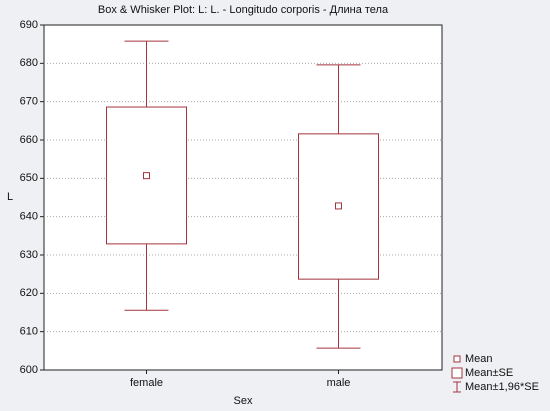  What do you see at coordinates (457, 373) in the screenshot?
I see `legend-icon-se` at bounding box center [457, 373].